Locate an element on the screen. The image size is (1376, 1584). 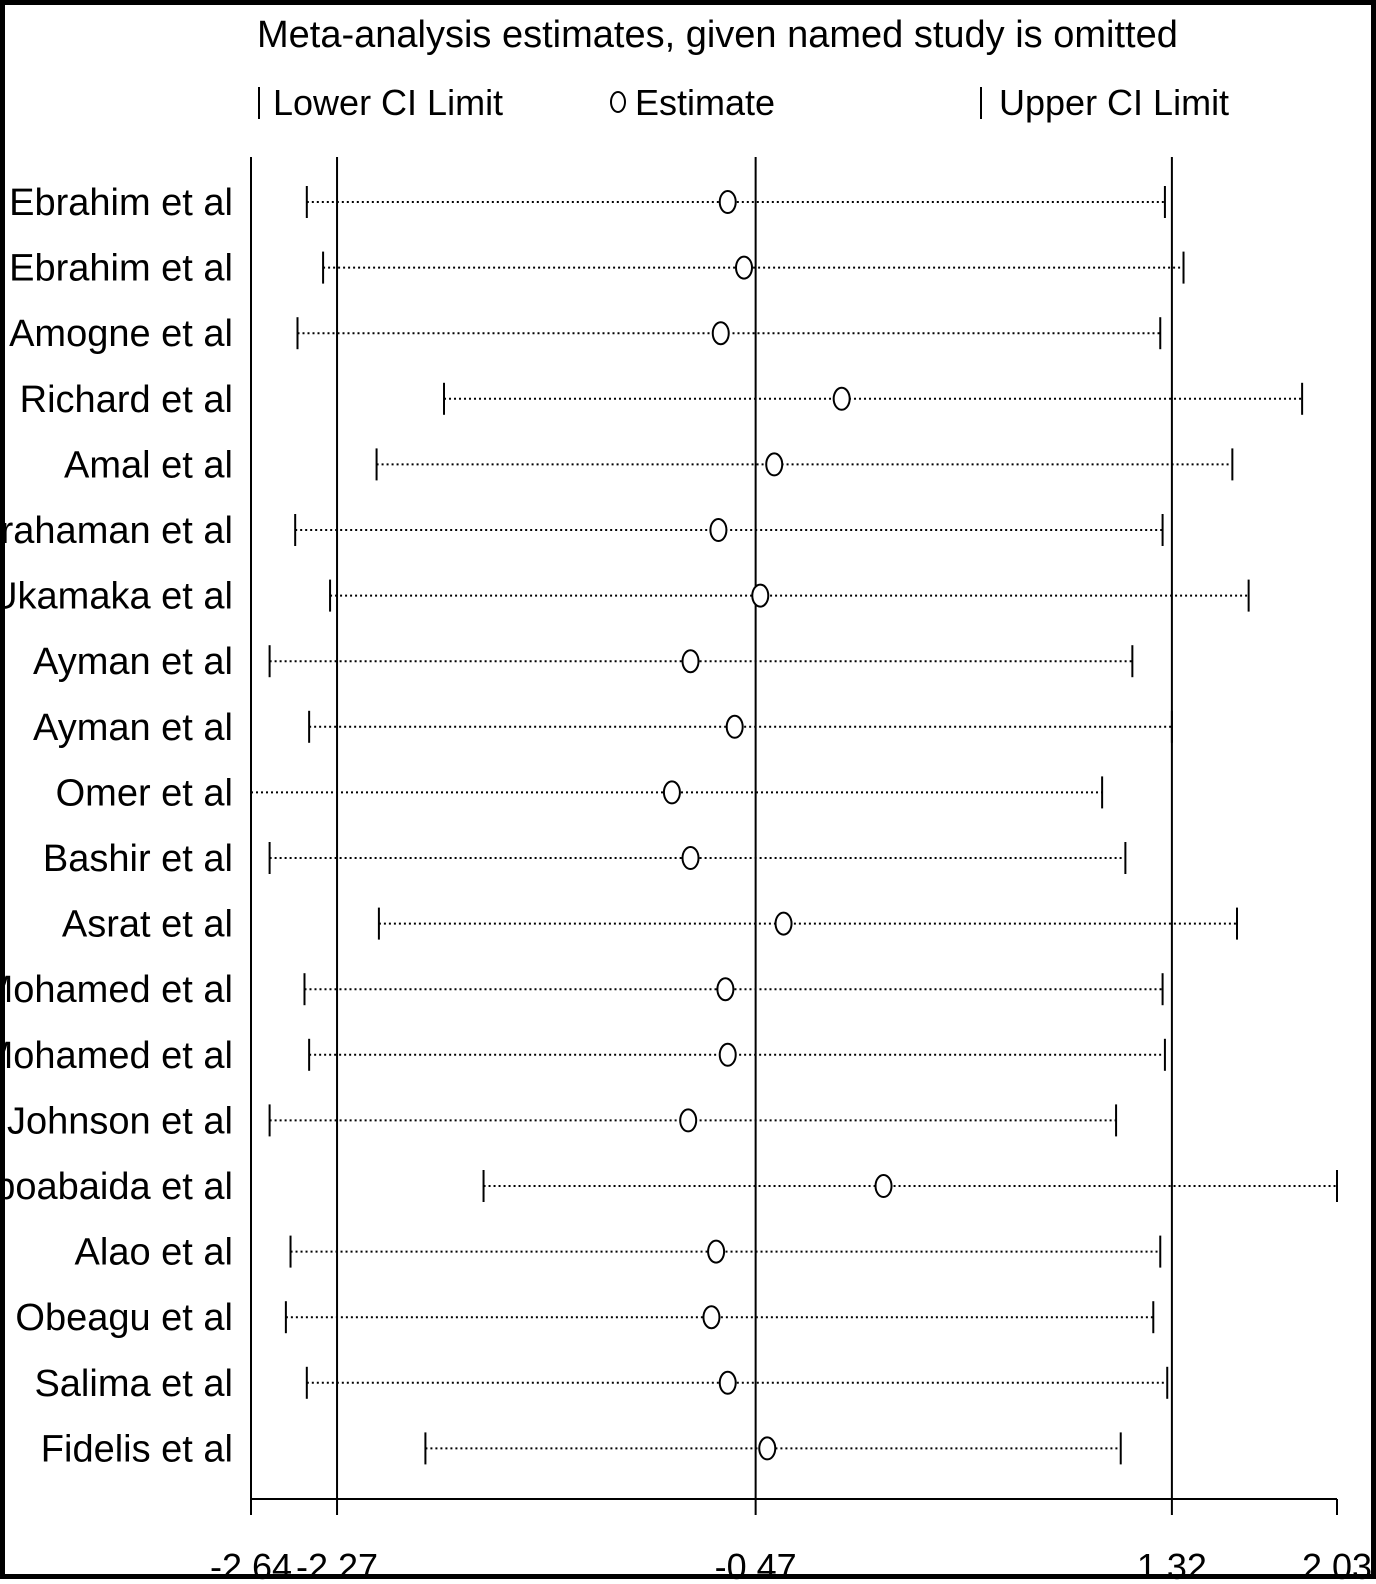
study-label: Alao et al is located at coordinates (154, 1253).